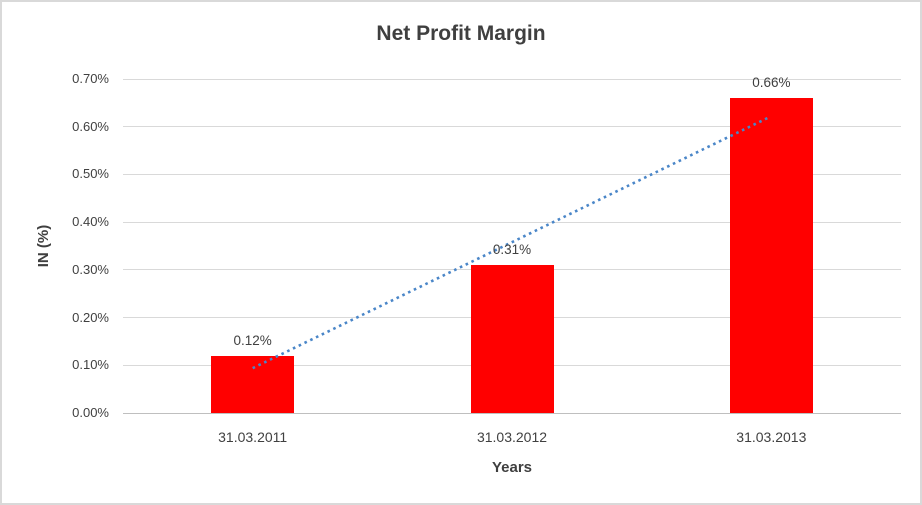 The image size is (922, 505). Describe the element at coordinates (90, 412) in the screenshot. I see `y-tick-label: 0.00%` at that location.